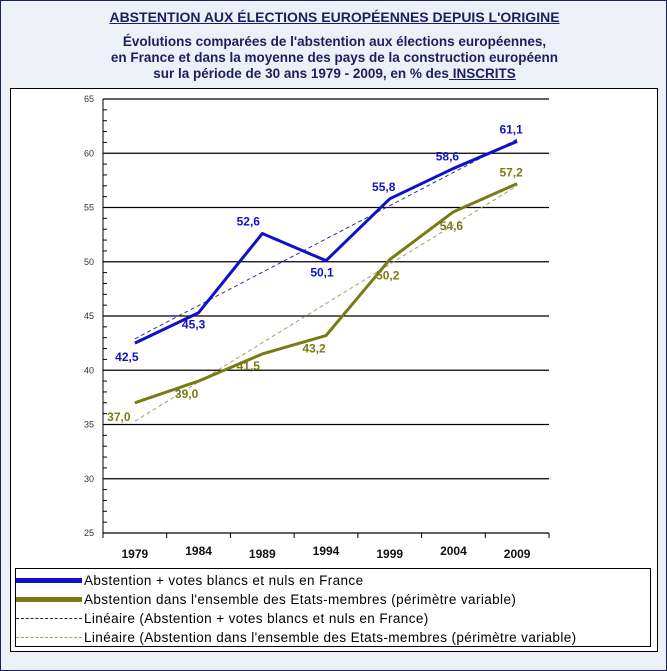  Describe the element at coordinates (187, 394) in the screenshot. I see `data-label: 39,0` at that location.